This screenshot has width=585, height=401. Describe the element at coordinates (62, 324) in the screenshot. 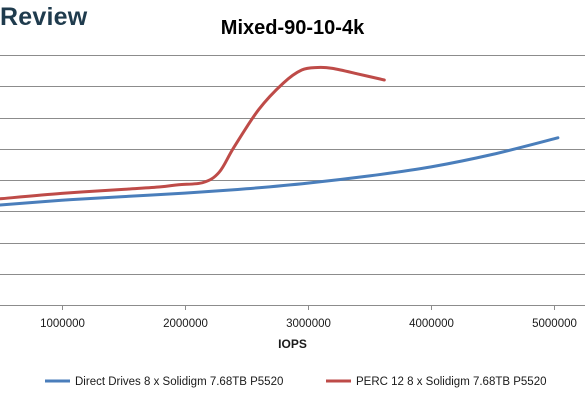

I see `x-tick-label: 1000000` at that location.